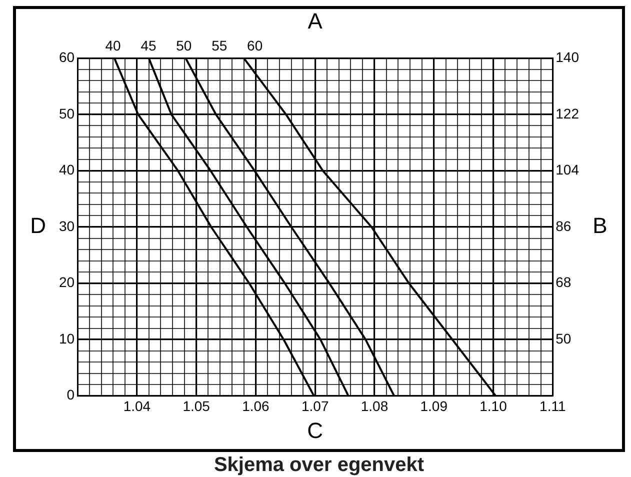 The width and height of the screenshot is (631, 477). Describe the element at coordinates (568, 57) in the screenshot. I see `y2-tick-label: 140` at that location.